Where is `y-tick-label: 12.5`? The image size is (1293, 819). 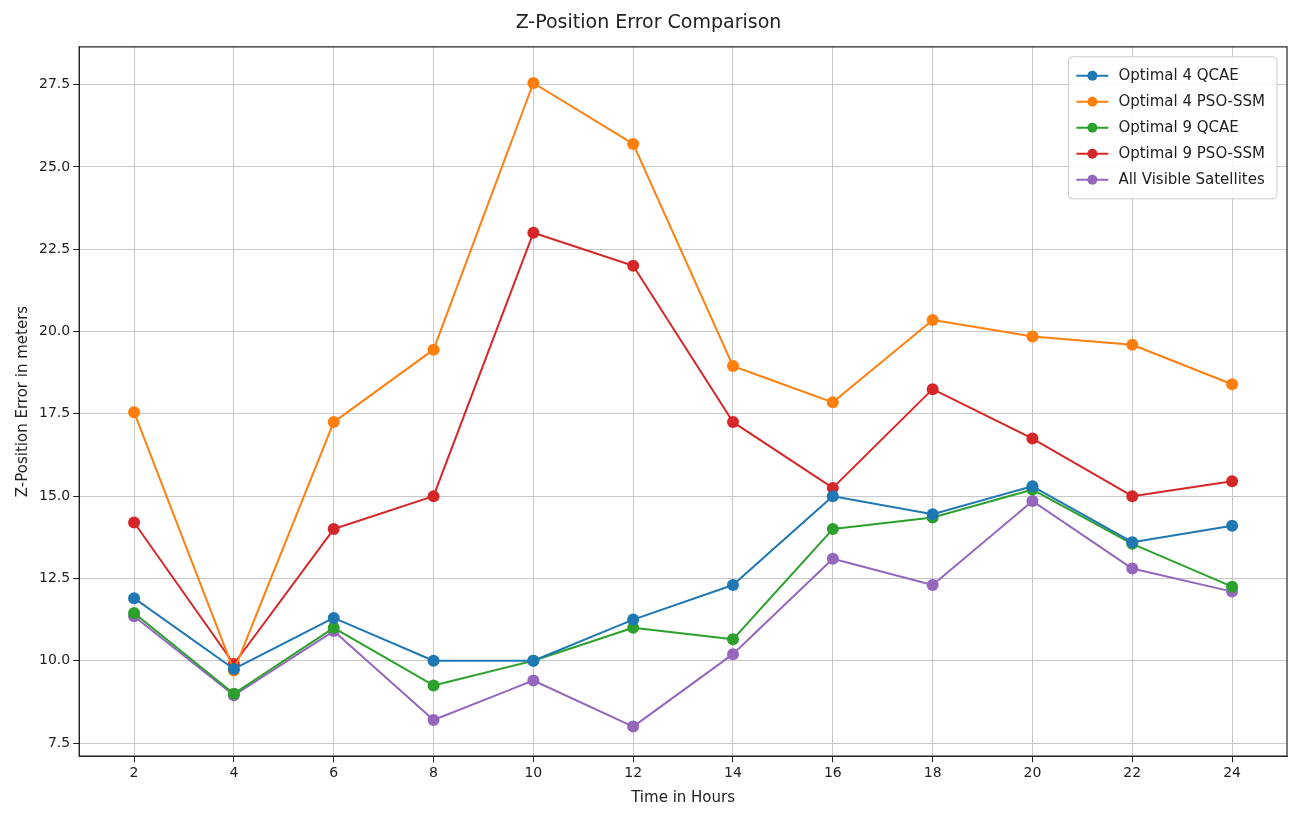
y-tick-label: 12.5 is located at coordinates (55, 577).